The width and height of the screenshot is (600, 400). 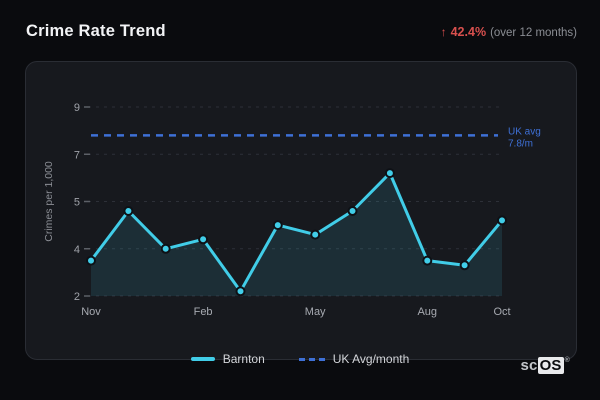 I want to click on brand-prefix: sc, so click(x=529, y=365).